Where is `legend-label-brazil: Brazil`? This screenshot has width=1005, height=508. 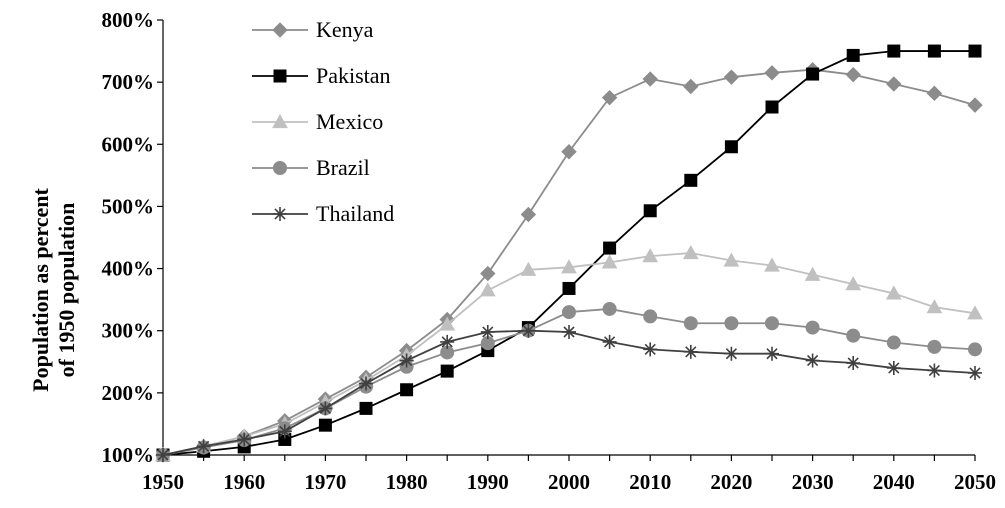 legend-label-brazil: Brazil is located at coordinates (343, 167).